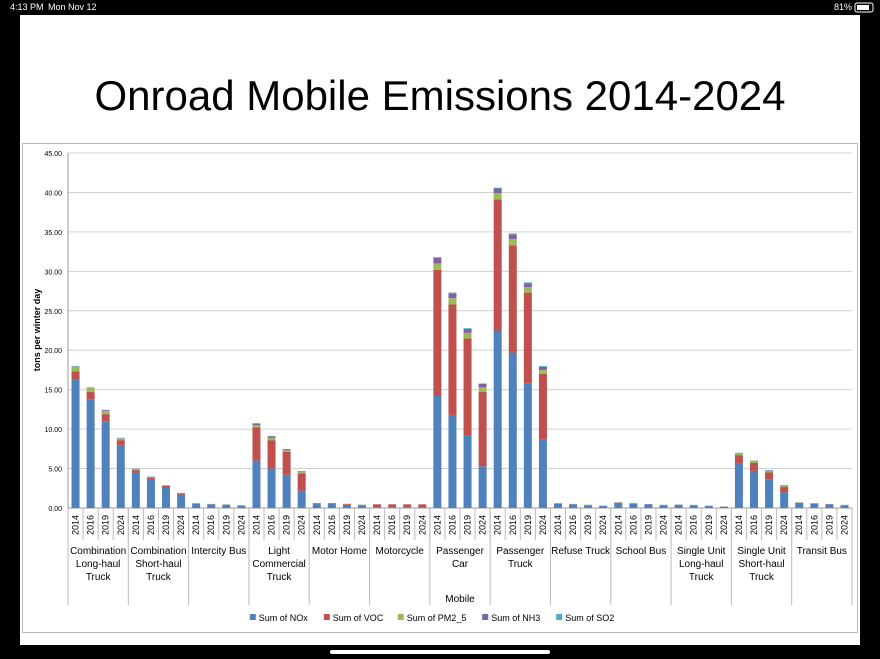 This screenshot has height=659, width=880. Describe the element at coordinates (399, 551) in the screenshot. I see `group-label: Motorcycle` at that location.